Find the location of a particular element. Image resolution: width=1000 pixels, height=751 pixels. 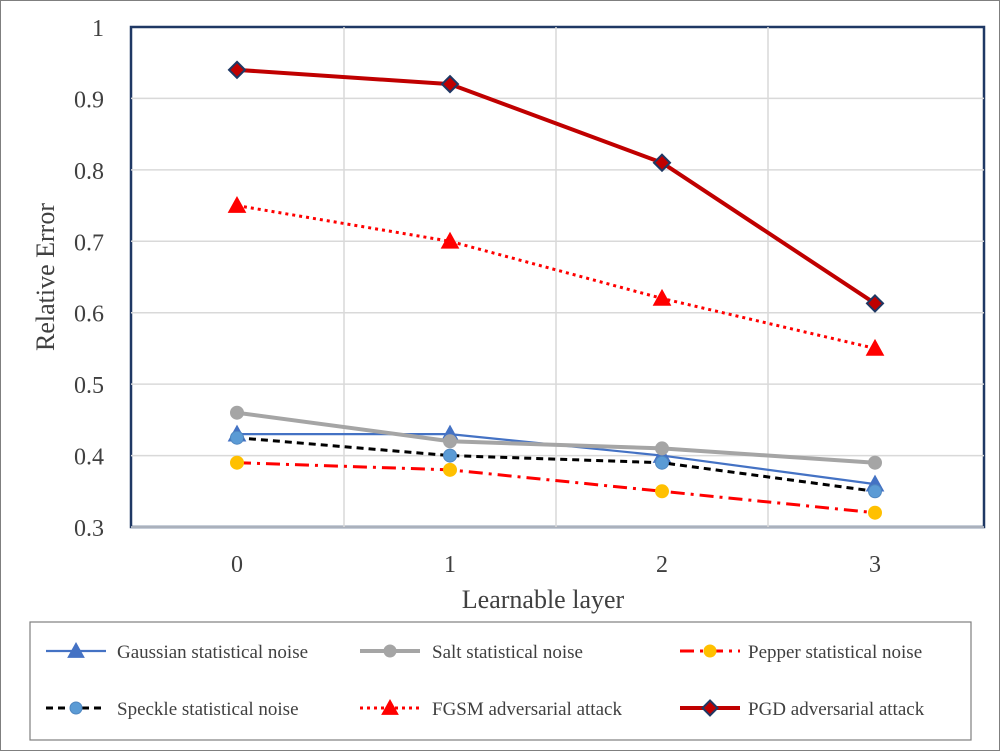

y-tick-label: 0.7 is located at coordinates (89, 243).